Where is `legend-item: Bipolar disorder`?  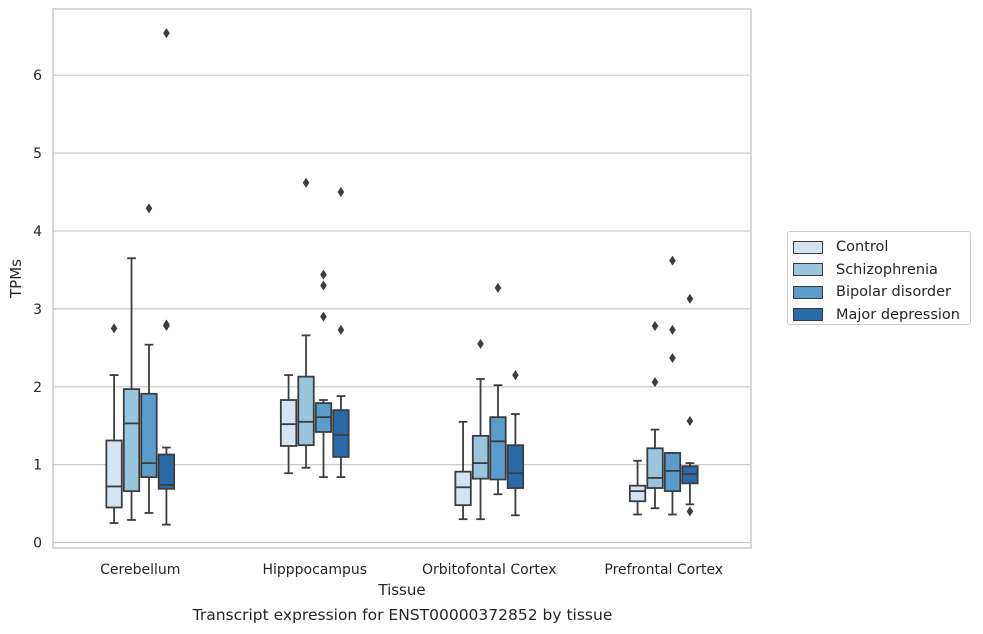
legend-item: Bipolar disorder is located at coordinates (881, 292).